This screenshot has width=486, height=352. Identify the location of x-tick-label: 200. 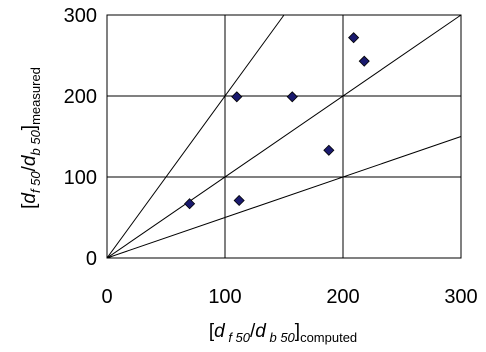
(342, 297).